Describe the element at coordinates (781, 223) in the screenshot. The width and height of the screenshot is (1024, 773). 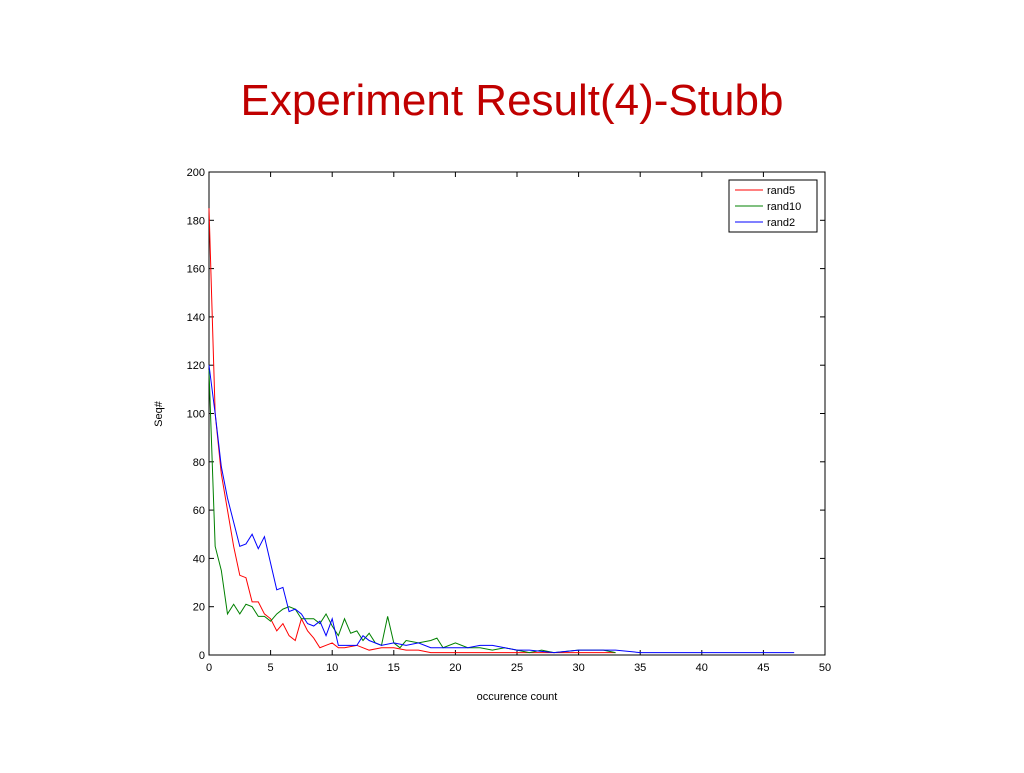
I see `legend-label: rand2` at that location.